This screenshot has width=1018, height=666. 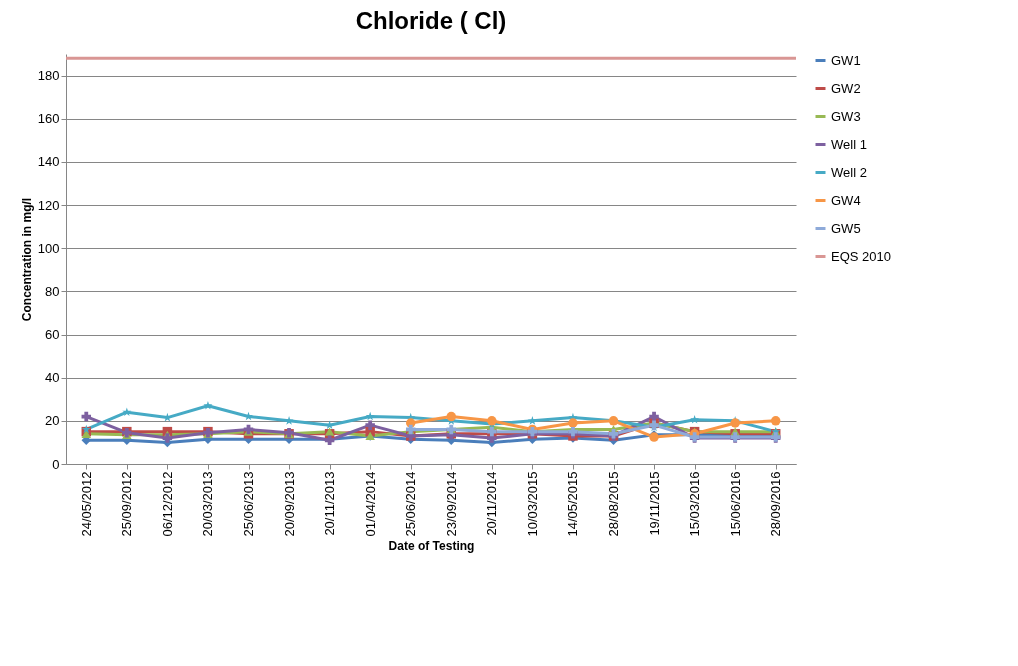 I want to click on x-tick-label: 14/05/2015, so click(x=573, y=504).